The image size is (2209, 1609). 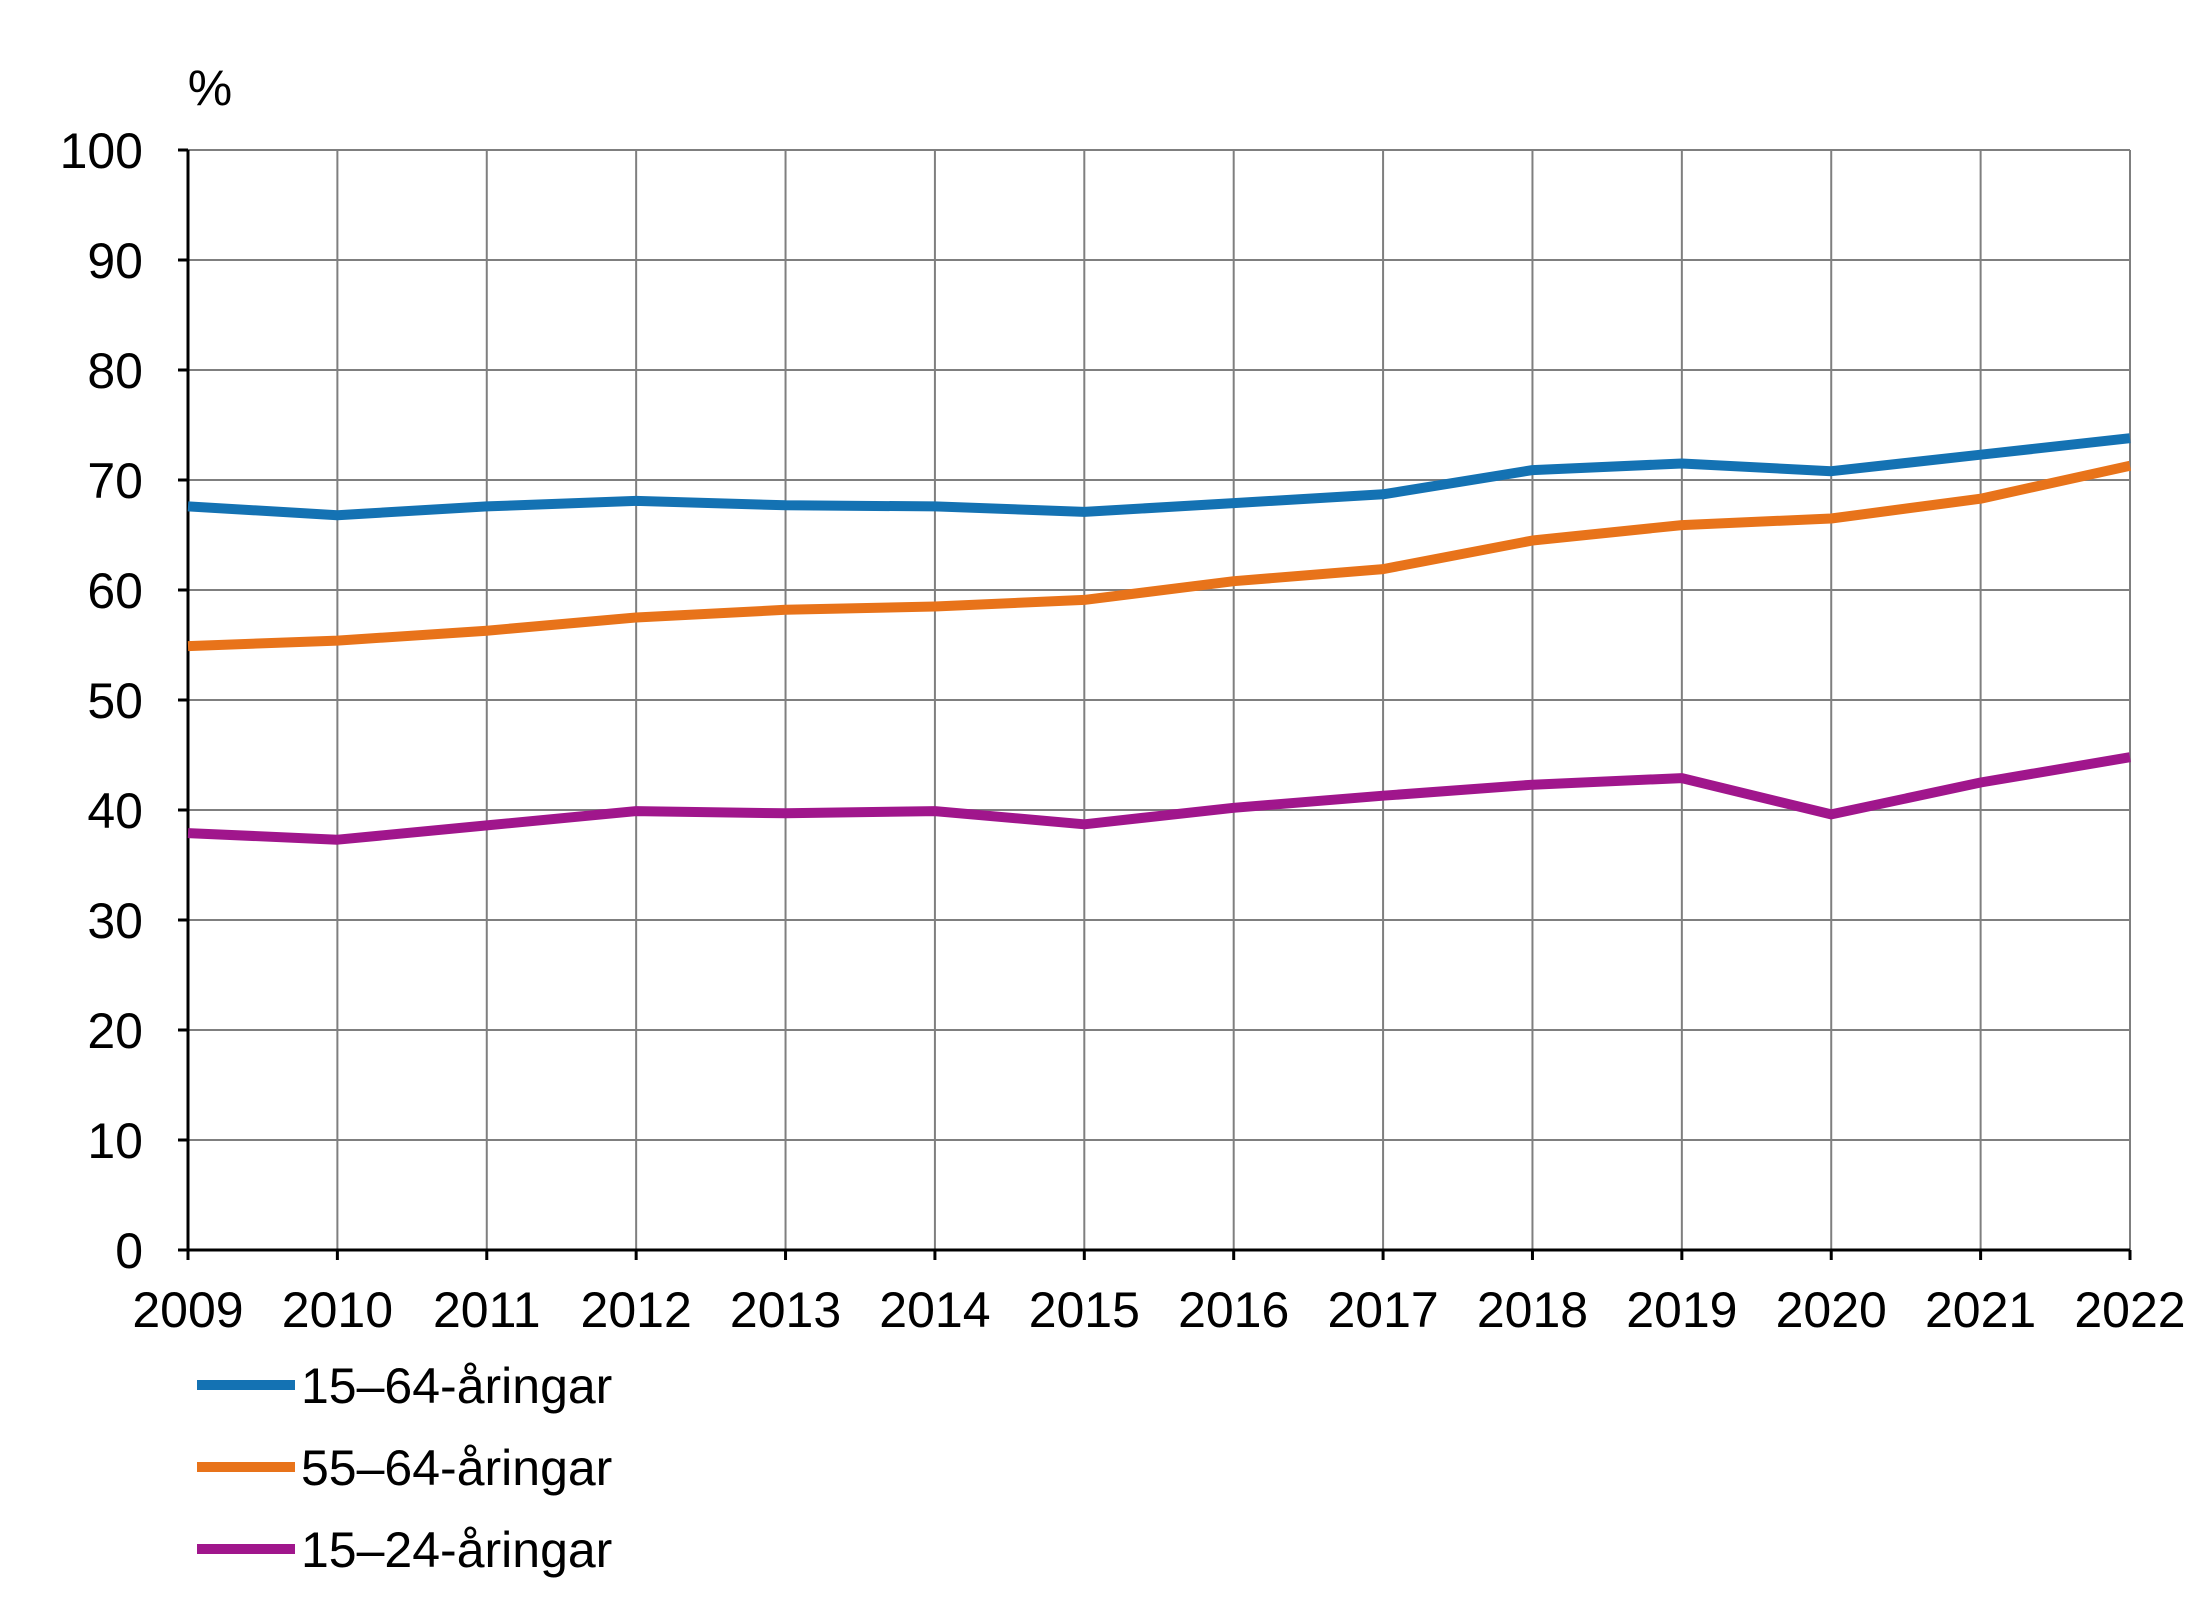 What do you see at coordinates (101, 151) in the screenshot?
I see `y-tick-label: 100` at bounding box center [101, 151].